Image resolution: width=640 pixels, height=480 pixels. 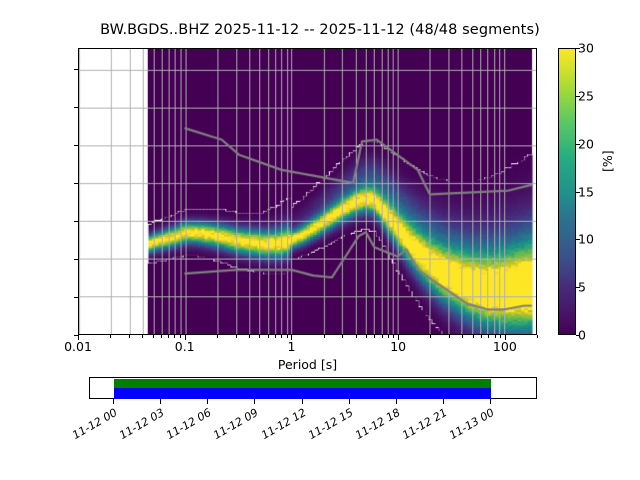 I want to click on timeline-tick-label: 11-12 15, so click(x=330, y=424).